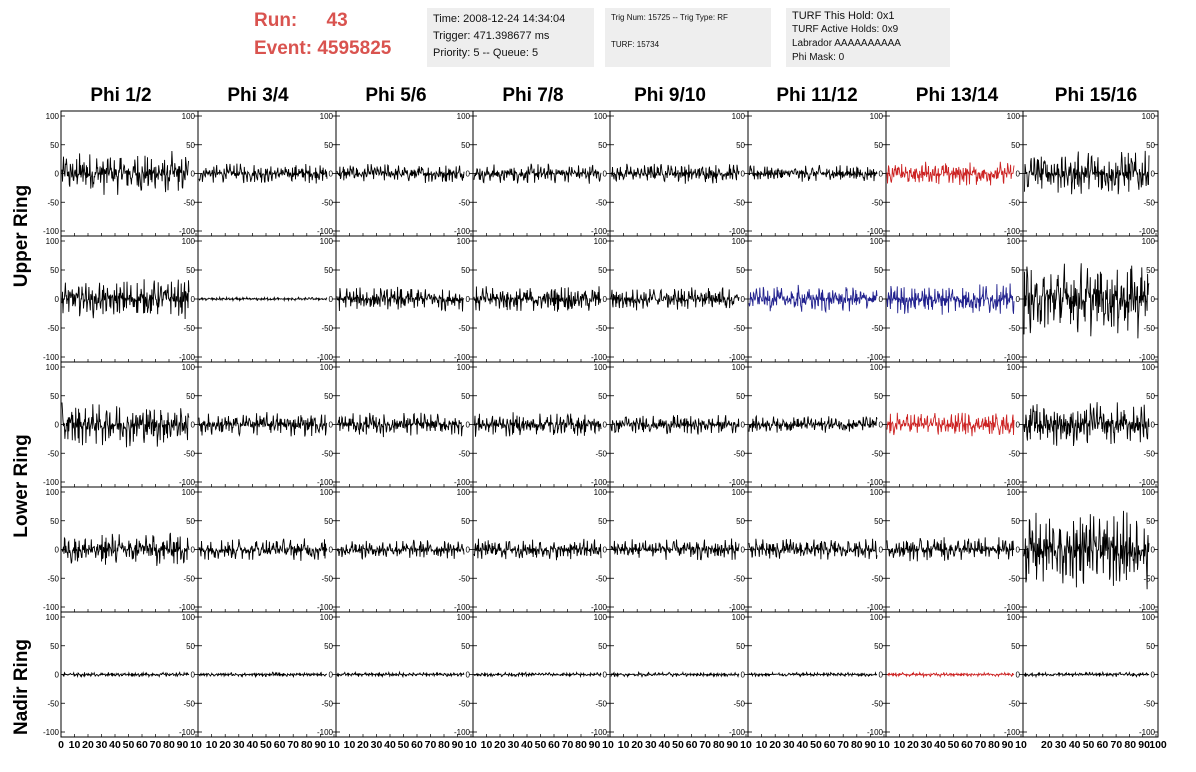 This screenshot has width=1196, height=772. I want to click on run-label: Run: 43, so click(301, 21).